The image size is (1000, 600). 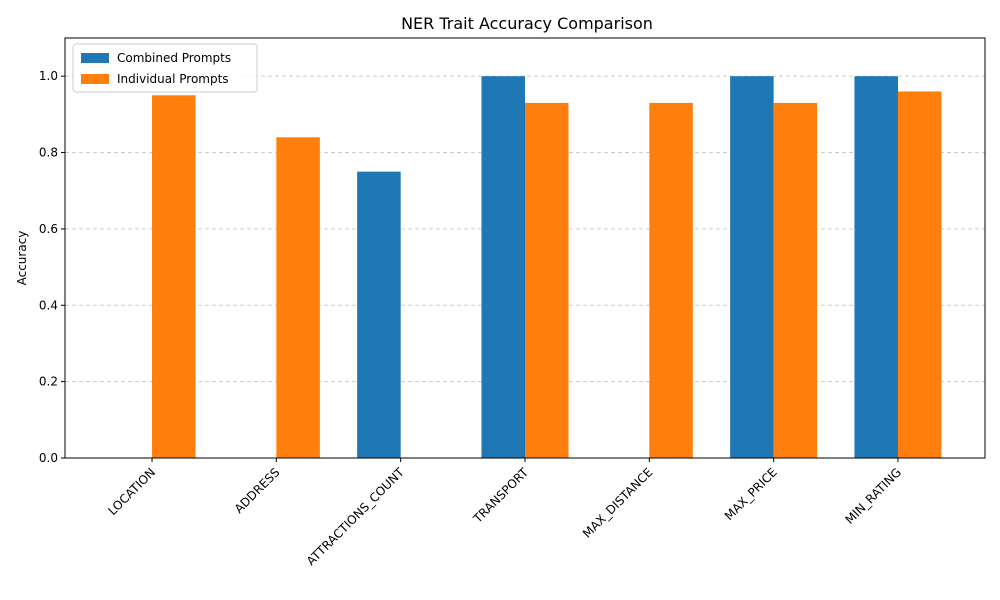 I want to click on bar-combined-min_rating, so click(x=876, y=267).